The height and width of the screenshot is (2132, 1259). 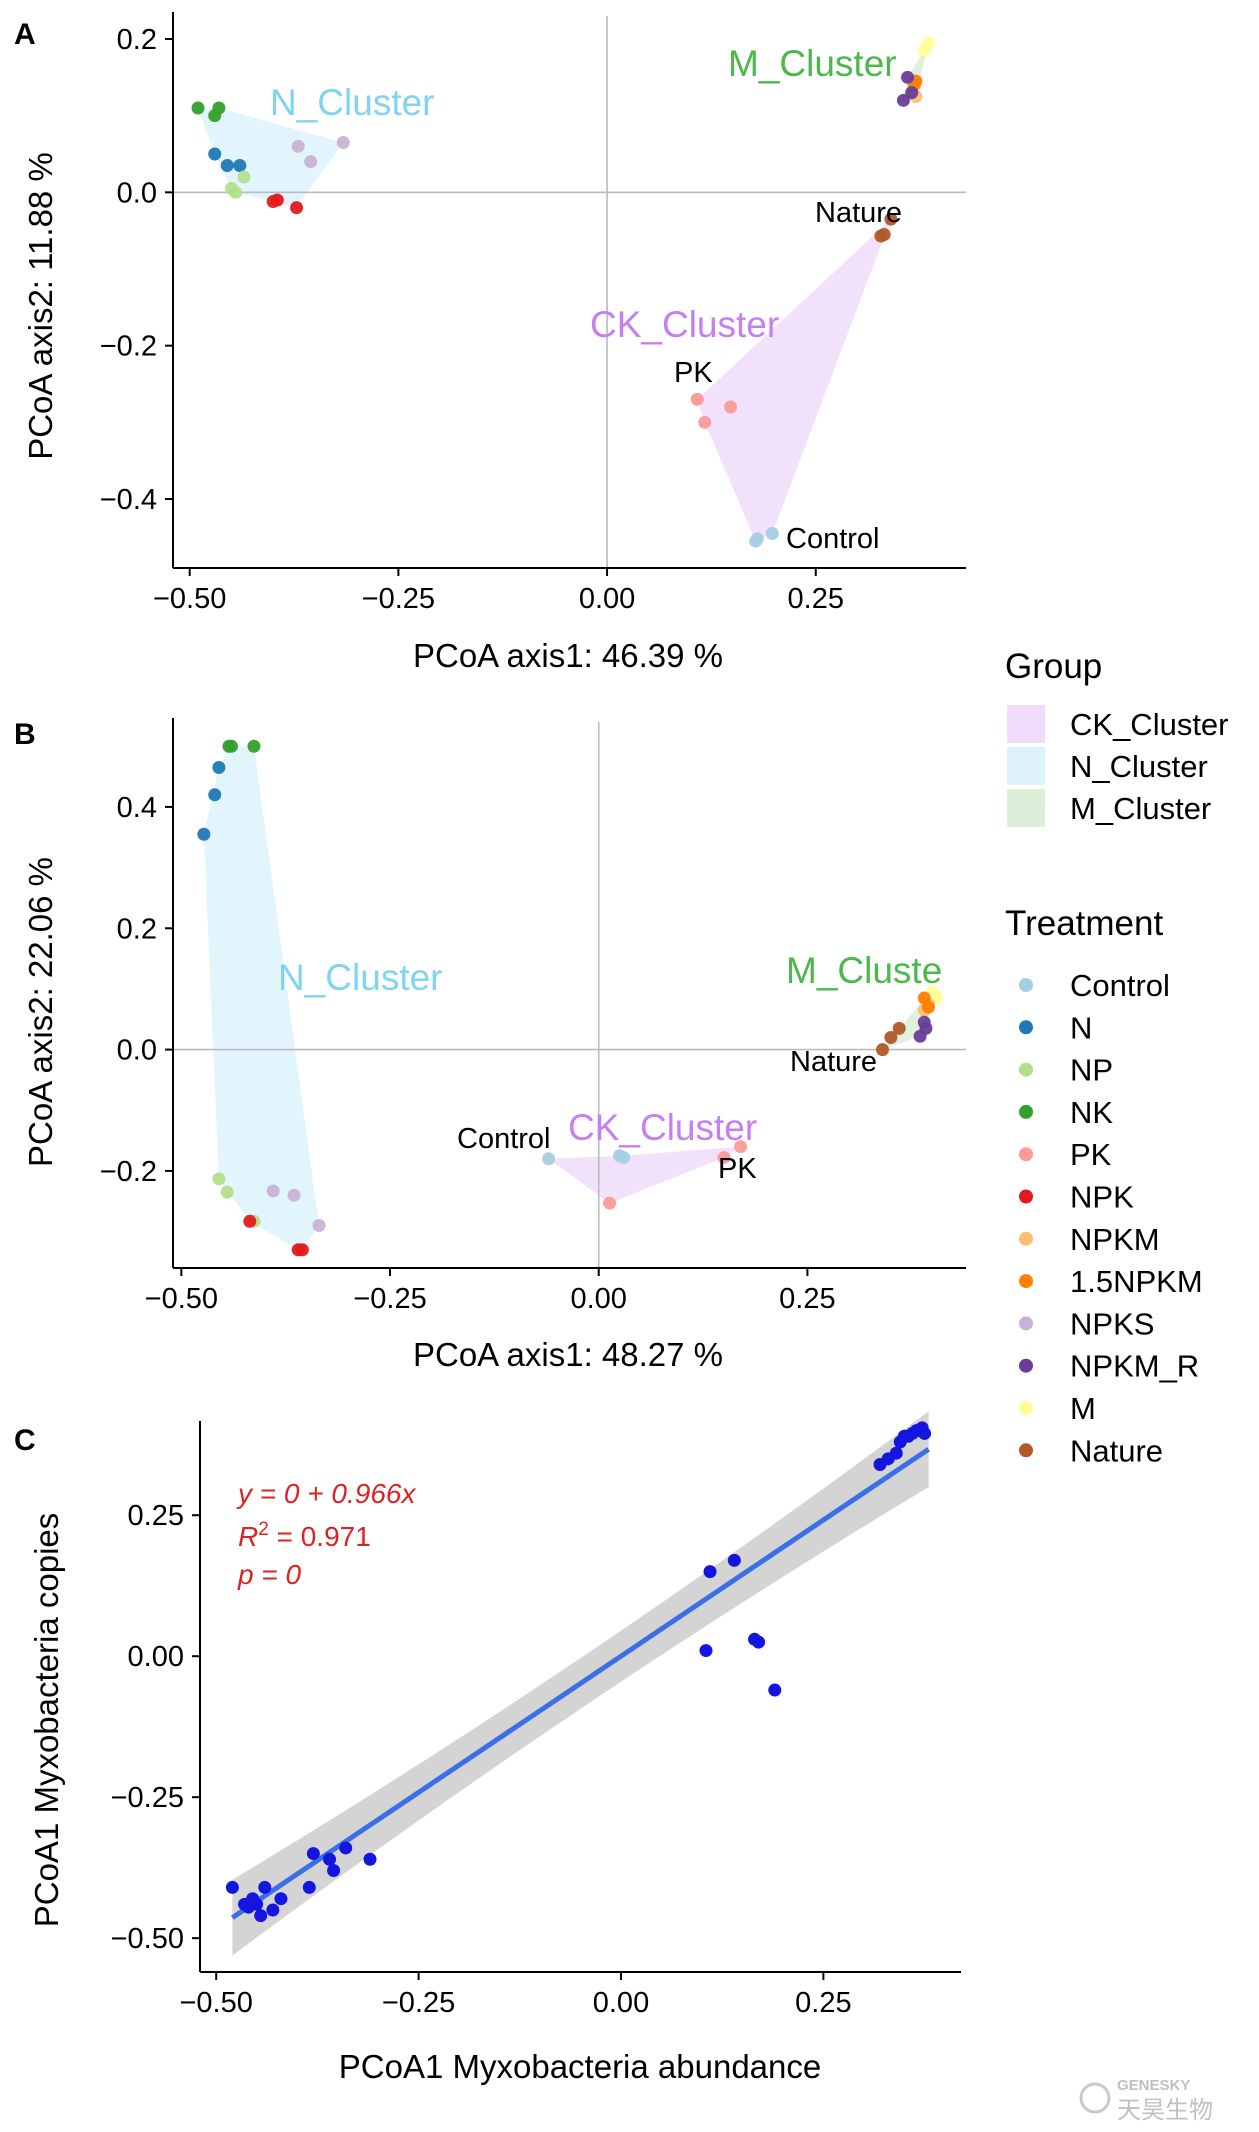 What do you see at coordinates (137, 808) in the screenshot?
I see `panel-b-y-tick-label: 0.4` at bounding box center [137, 808].